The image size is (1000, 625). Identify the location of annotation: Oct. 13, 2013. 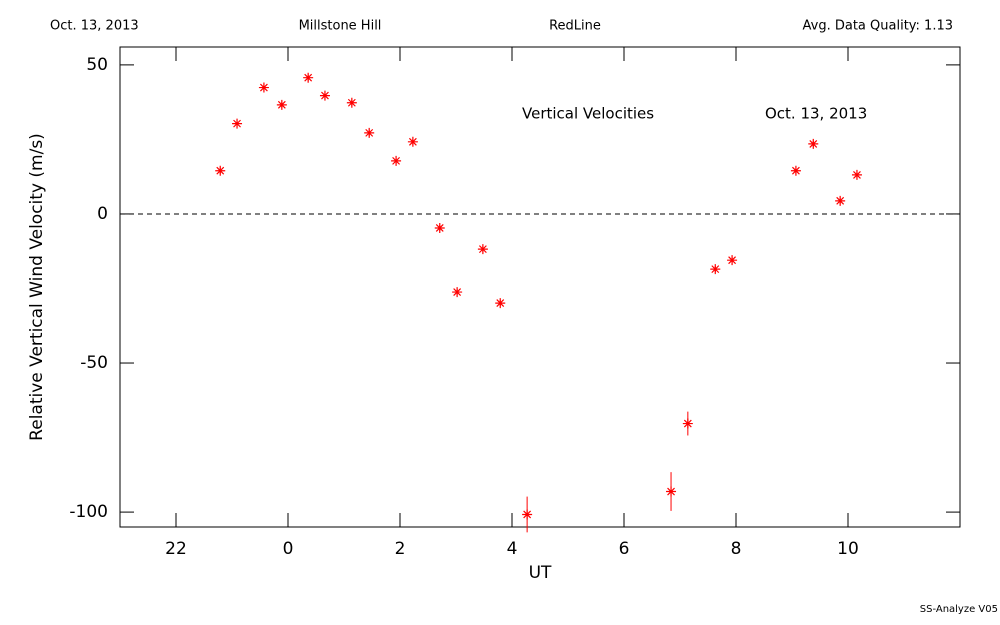
(816, 114).